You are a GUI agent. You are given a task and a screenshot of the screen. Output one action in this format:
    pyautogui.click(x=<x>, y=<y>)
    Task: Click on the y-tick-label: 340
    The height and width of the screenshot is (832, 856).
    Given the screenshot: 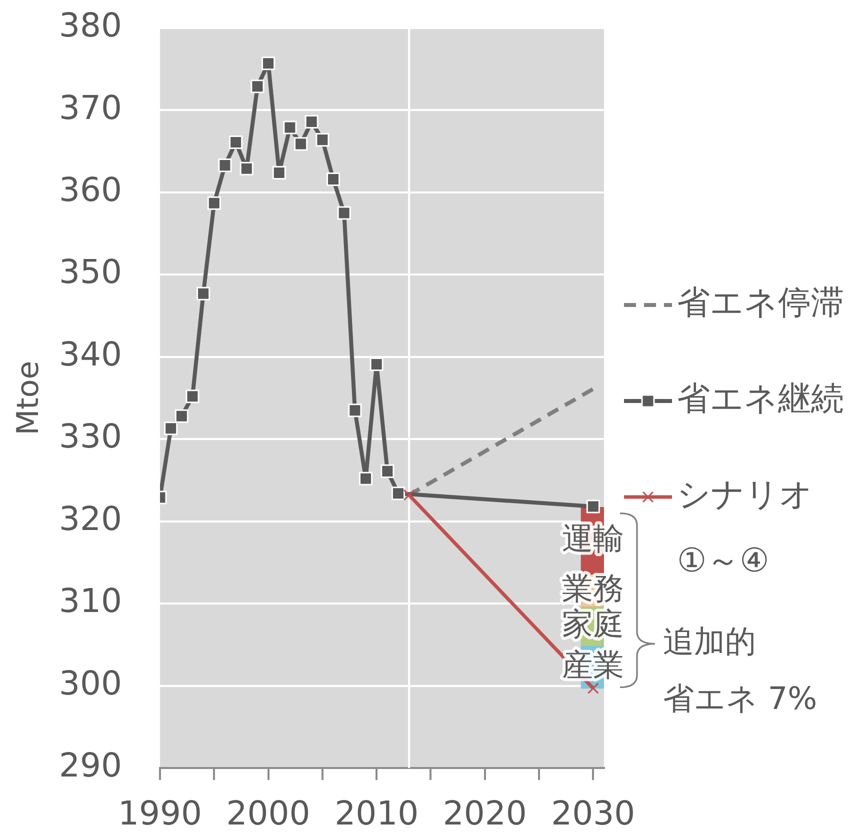 What is the action you would take?
    pyautogui.click(x=90, y=354)
    